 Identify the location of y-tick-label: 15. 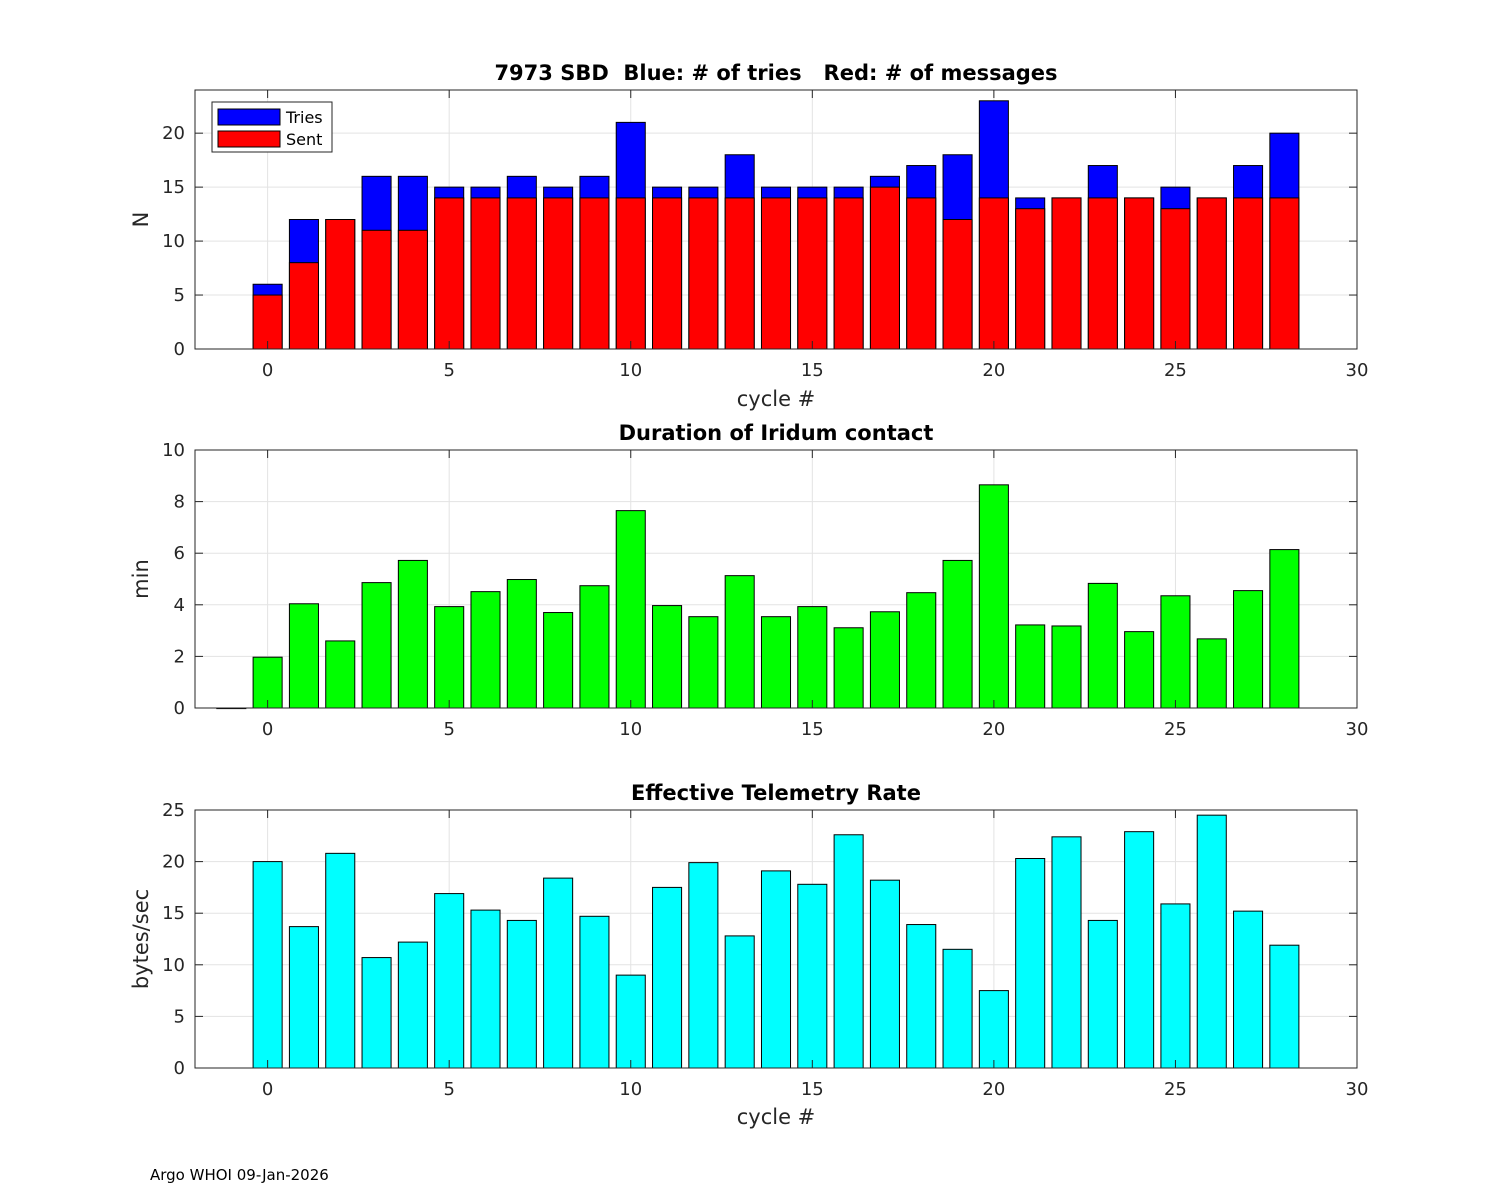
(173, 187).